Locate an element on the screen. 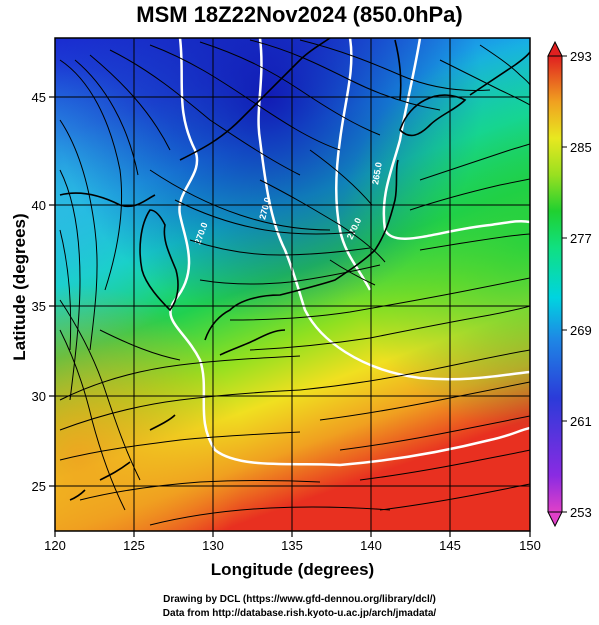  y-tick-labels: 25 30 35 40 45 is located at coordinates (39, 292).